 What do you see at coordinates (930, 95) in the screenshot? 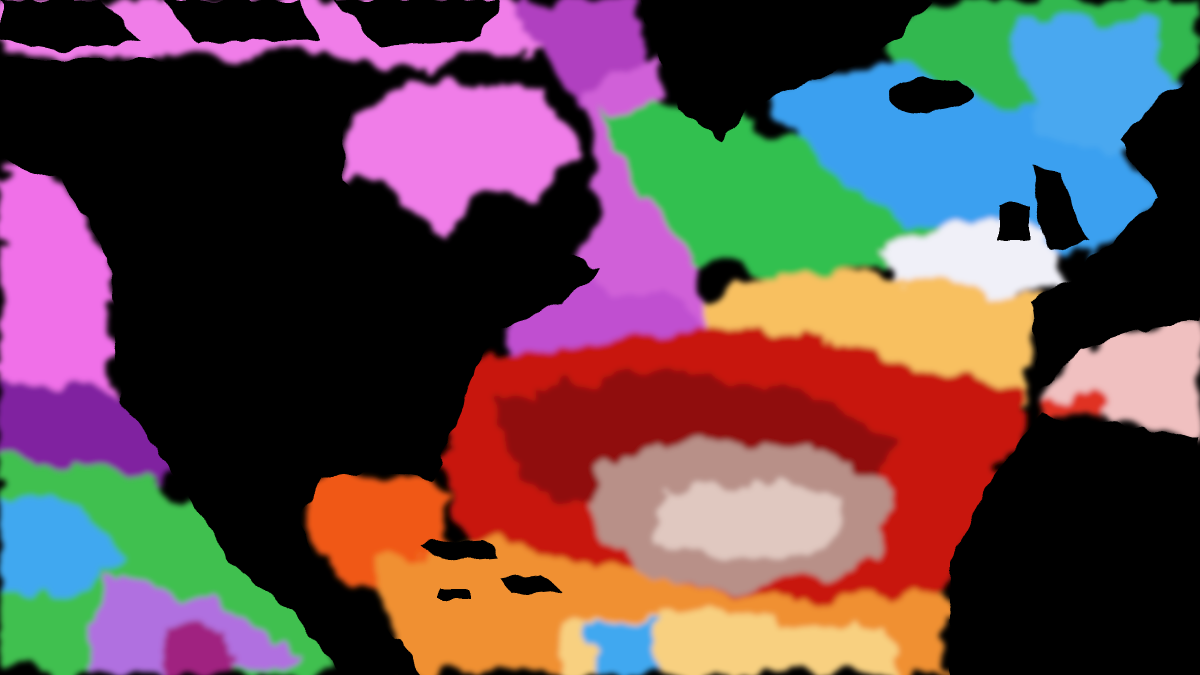
I see `iceland` at bounding box center [930, 95].